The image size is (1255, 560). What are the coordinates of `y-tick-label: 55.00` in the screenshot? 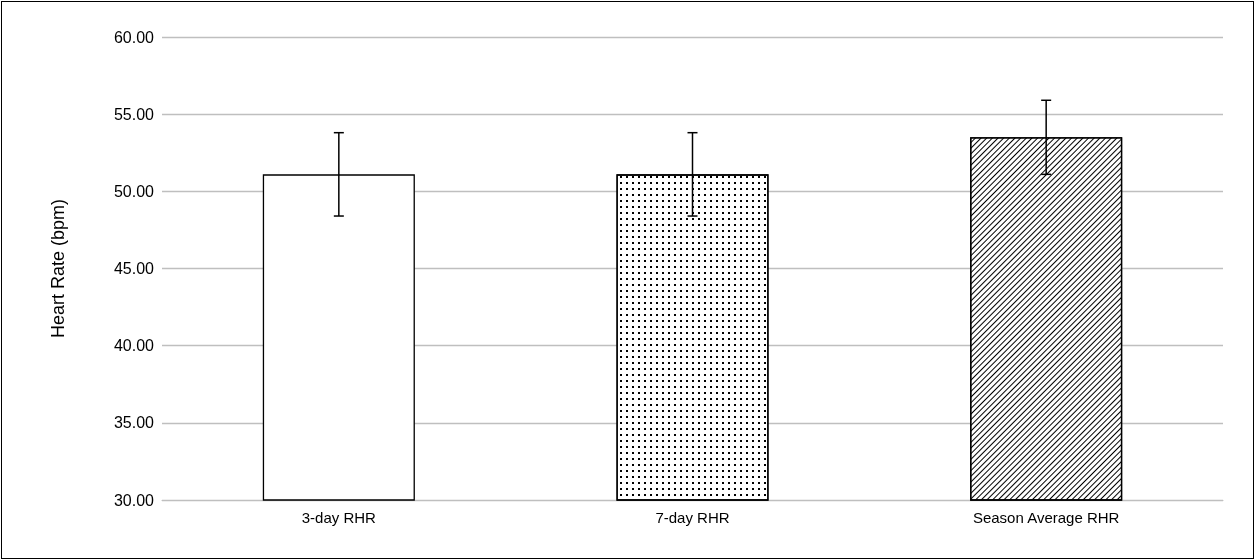 It's located at (134, 114).